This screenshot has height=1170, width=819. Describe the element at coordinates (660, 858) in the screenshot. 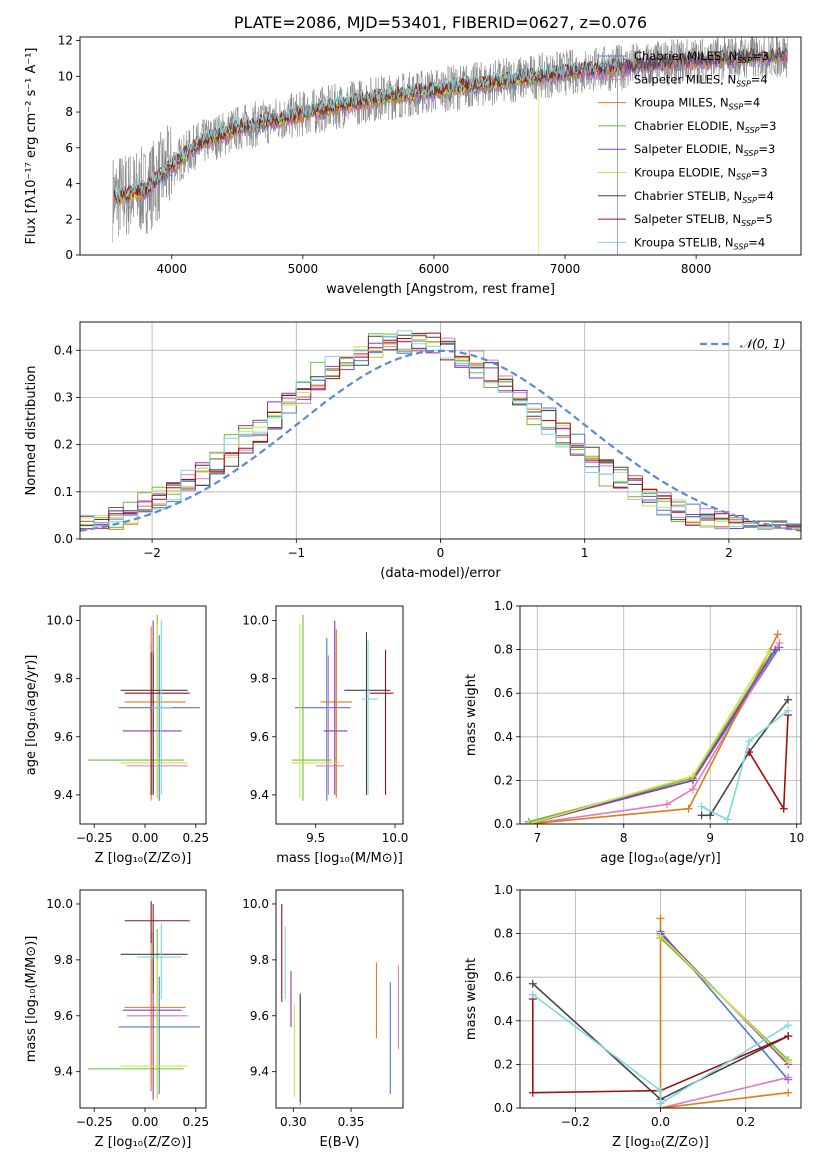

I see `x-axis-label: age [log₁₀(age/yr)]` at that location.